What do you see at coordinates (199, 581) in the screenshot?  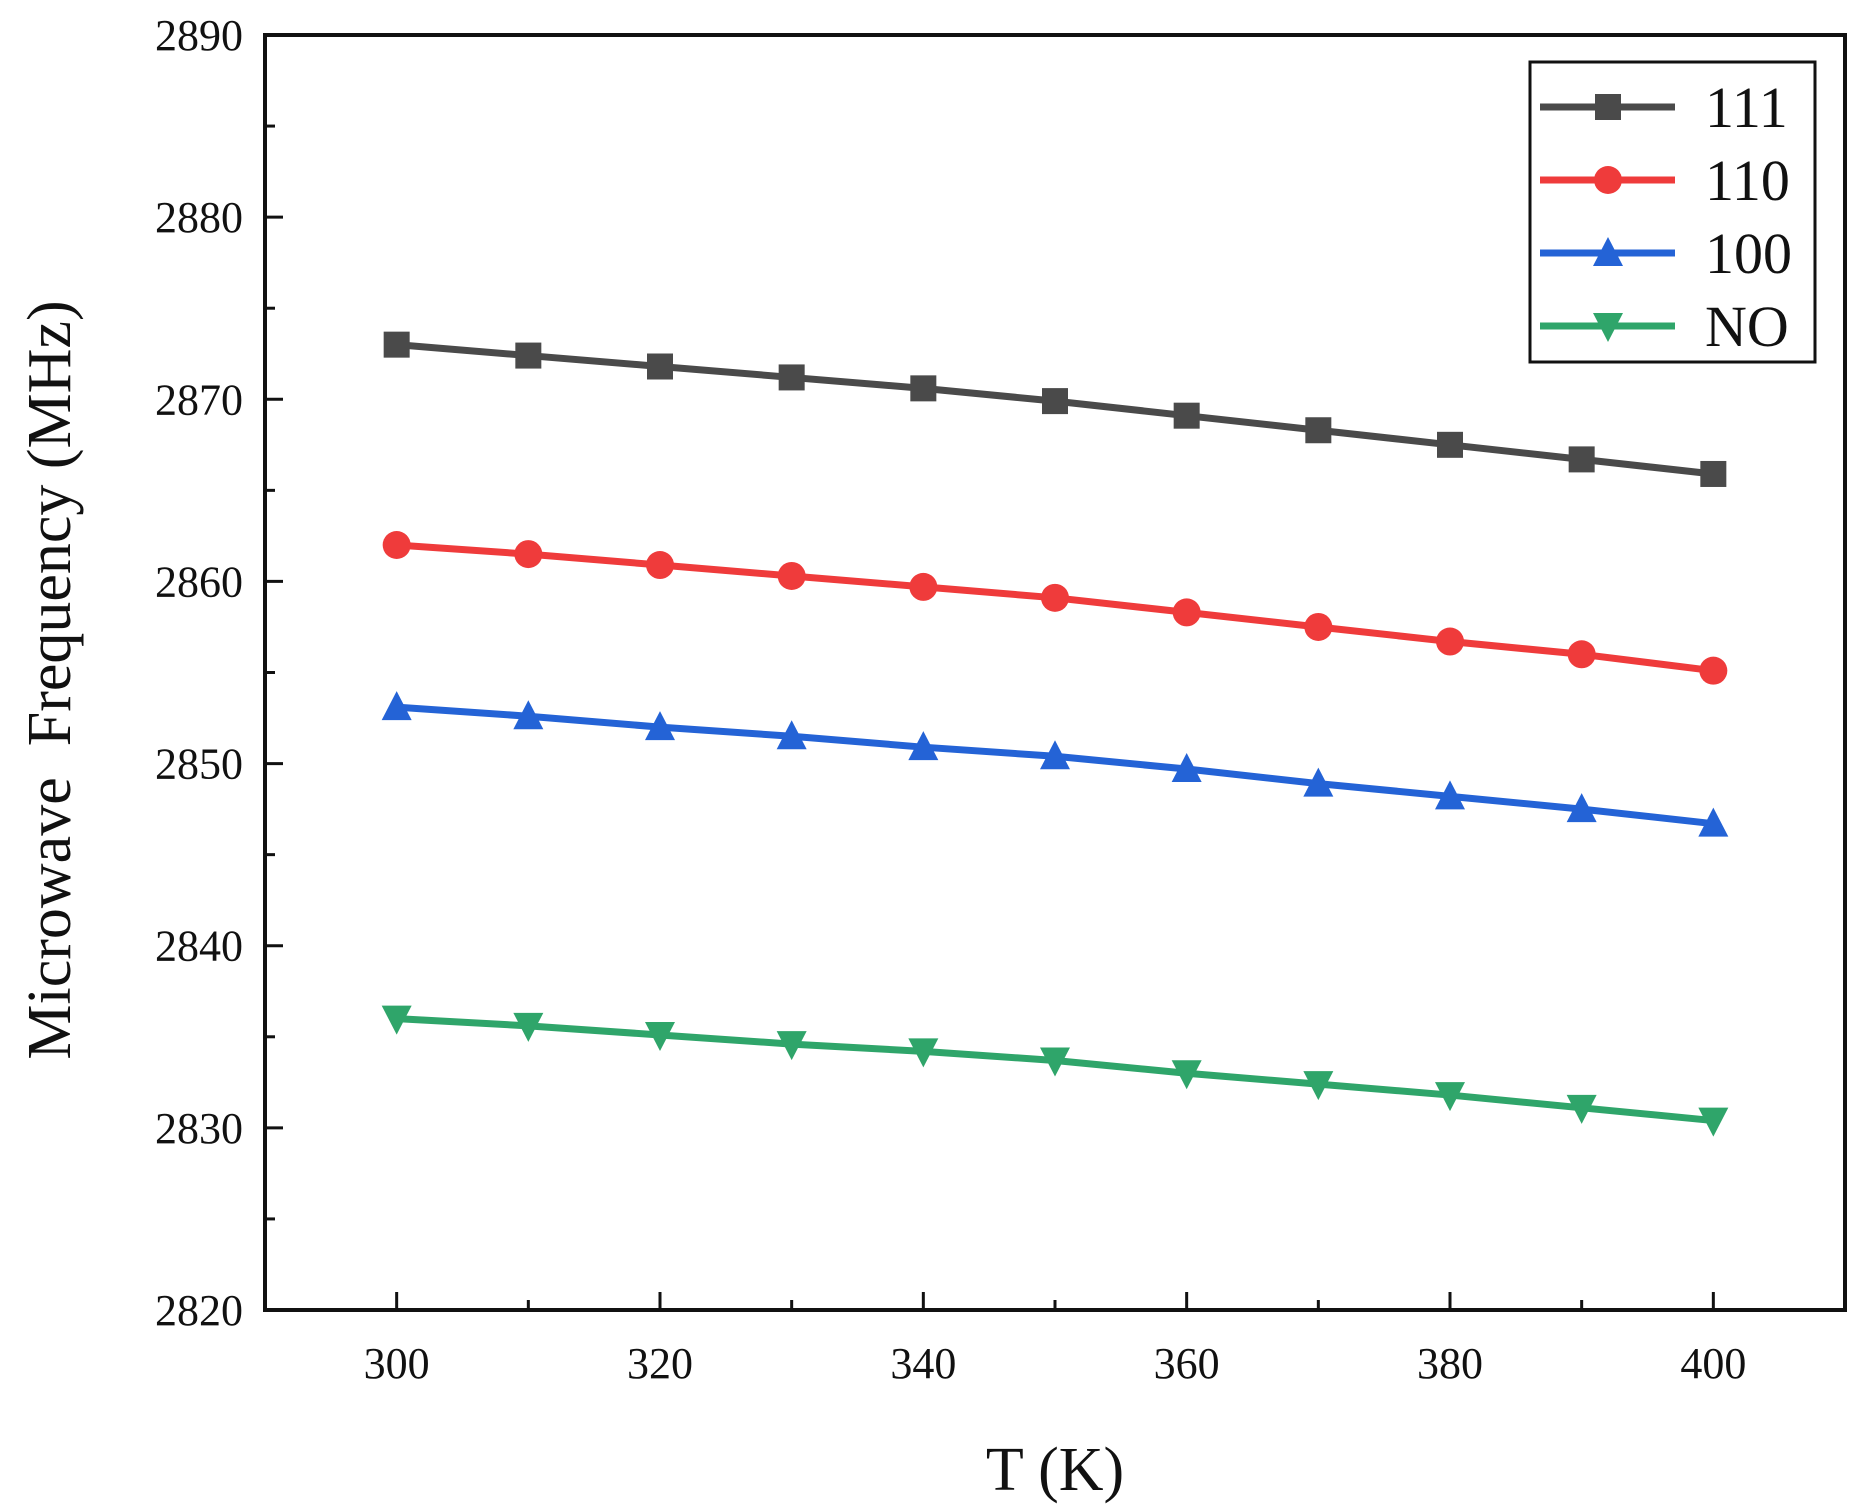 I see `y-tick-label: 2860` at bounding box center [199, 581].